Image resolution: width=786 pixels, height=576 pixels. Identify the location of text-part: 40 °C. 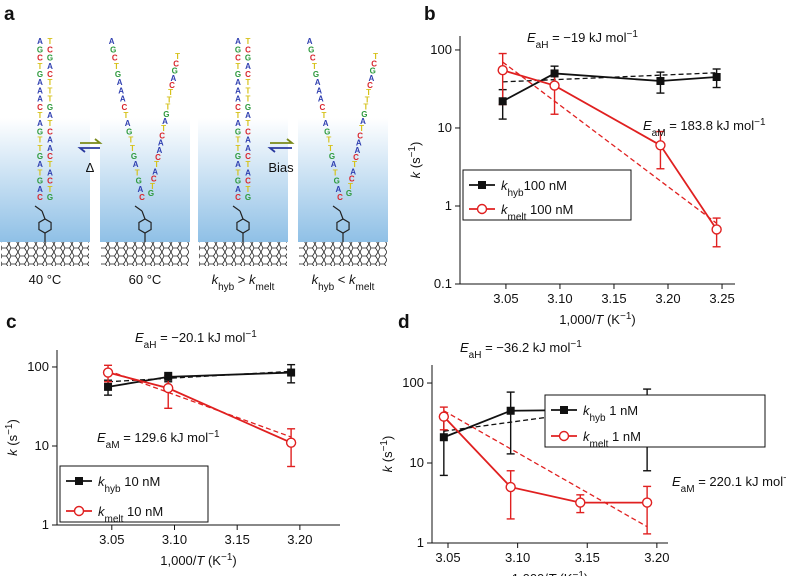
(45, 279).